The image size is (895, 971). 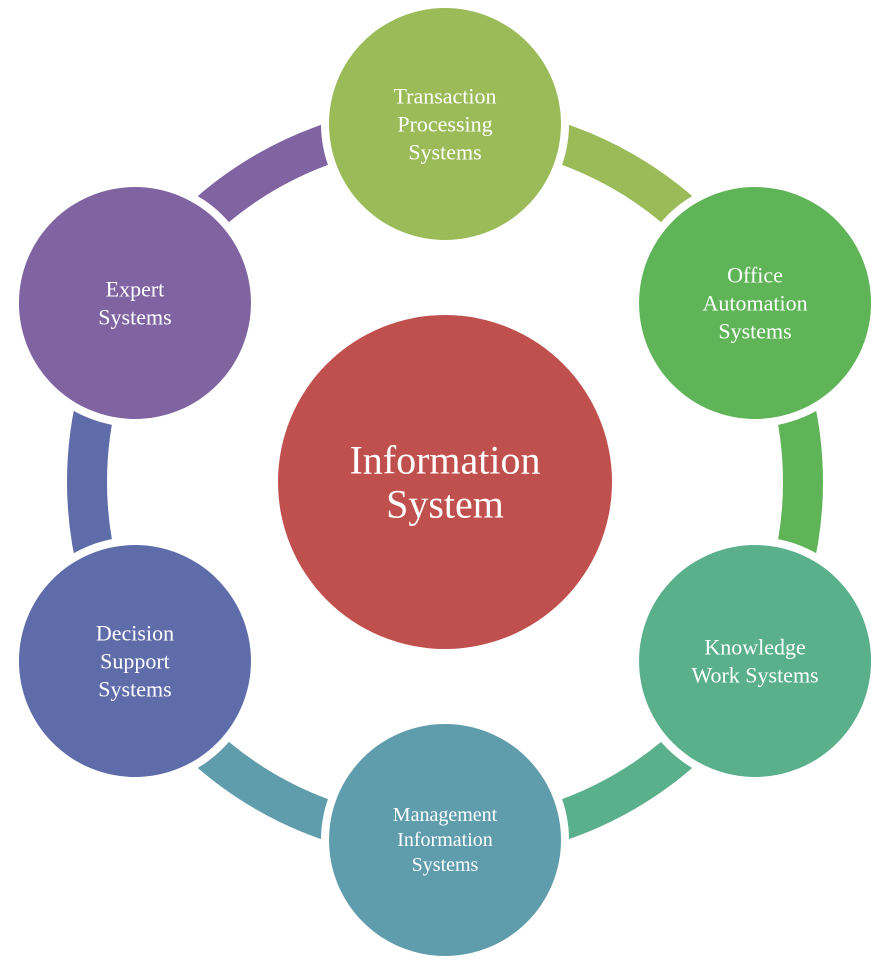 What do you see at coordinates (135, 633) in the screenshot?
I see `node-dss-label-line: Decision` at bounding box center [135, 633].